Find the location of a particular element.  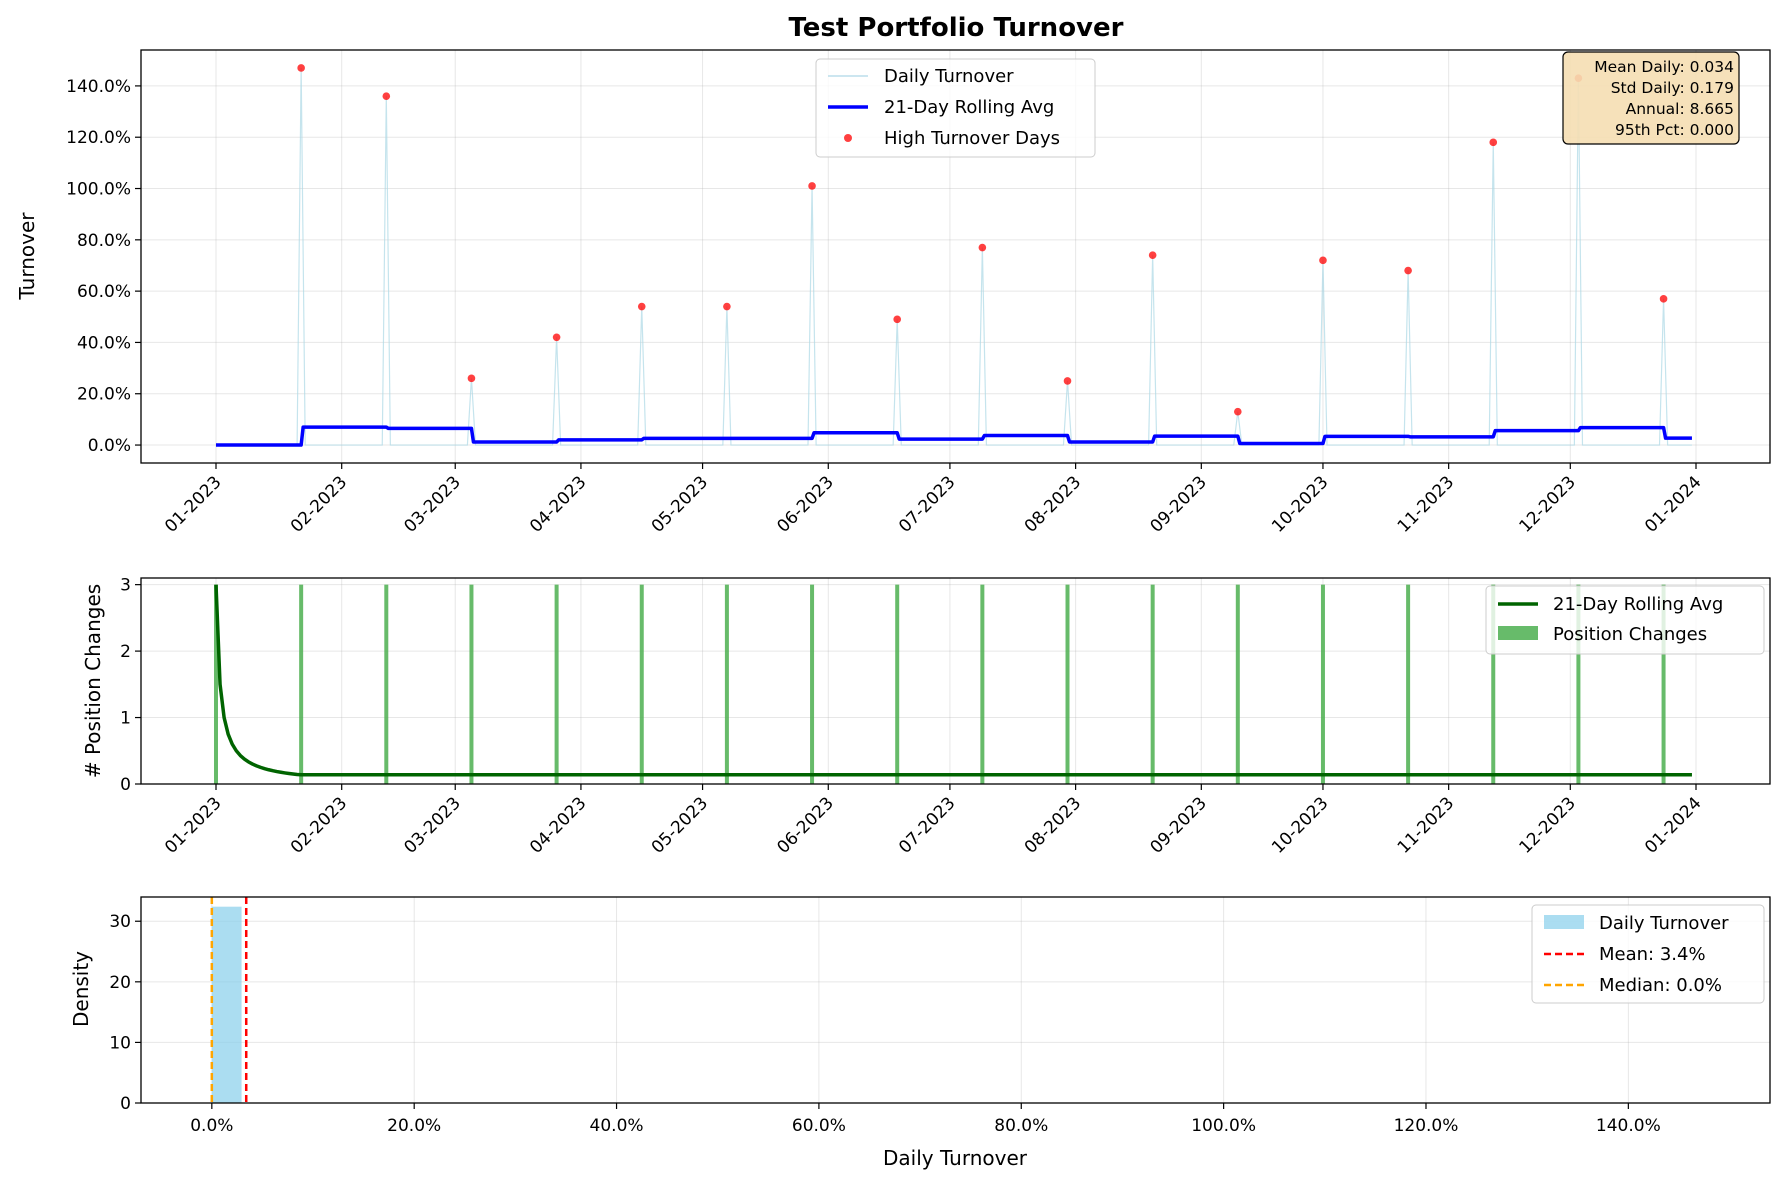

x-tick-label: 20.0% is located at coordinates (414, 1126).